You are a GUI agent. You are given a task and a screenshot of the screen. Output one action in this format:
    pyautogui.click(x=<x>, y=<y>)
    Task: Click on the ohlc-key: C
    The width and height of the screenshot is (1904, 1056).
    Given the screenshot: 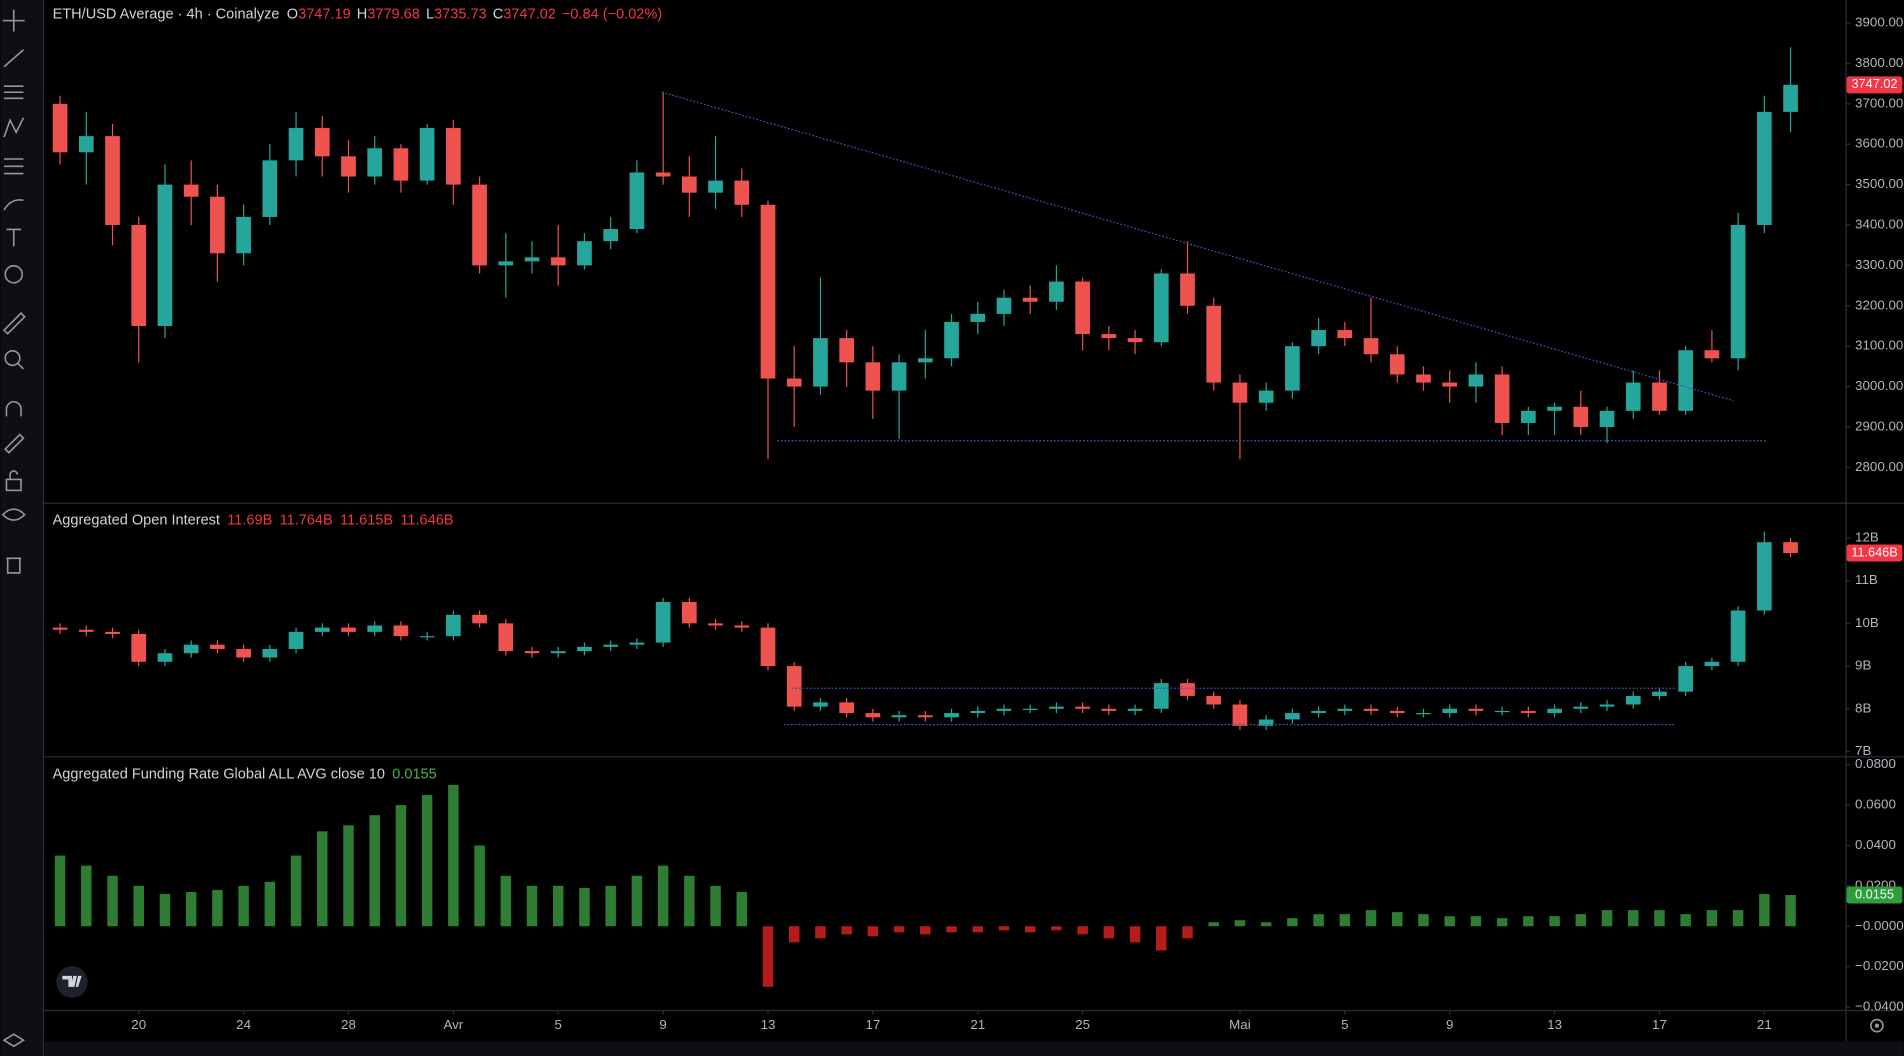 What is the action you would take?
    pyautogui.click(x=498, y=14)
    